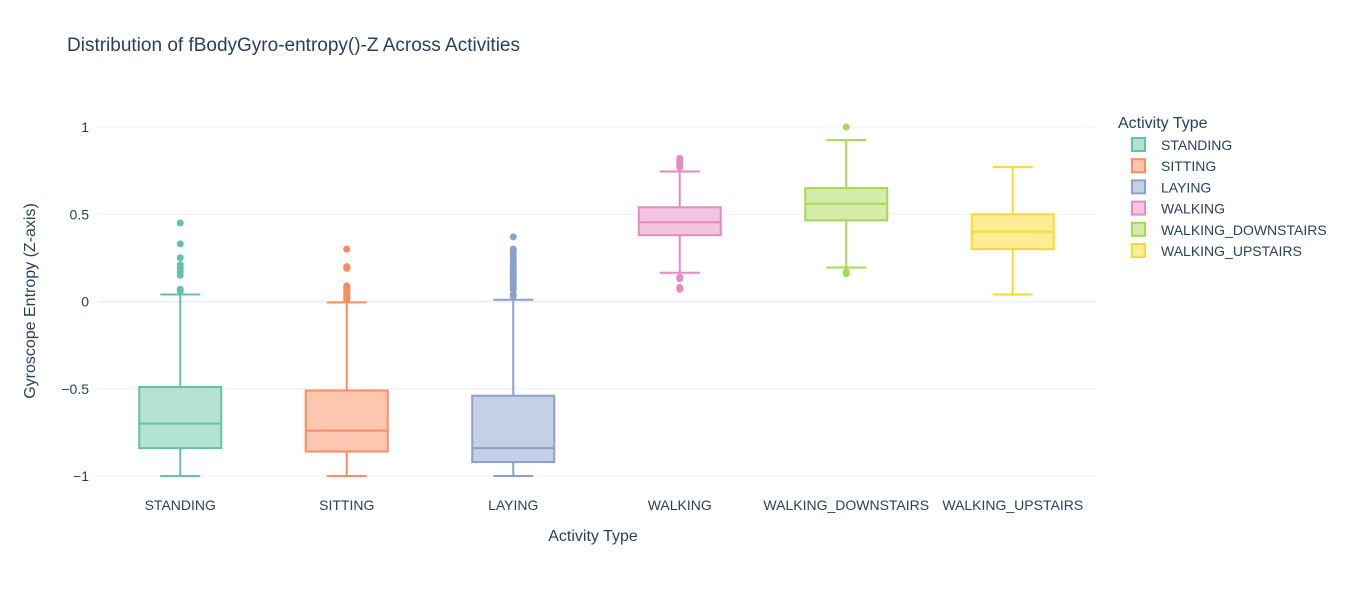 Image resolution: width=1355 pixels, height=591 pixels. What do you see at coordinates (513, 505) in the screenshot?
I see `x-tick-label: LAYING` at bounding box center [513, 505].